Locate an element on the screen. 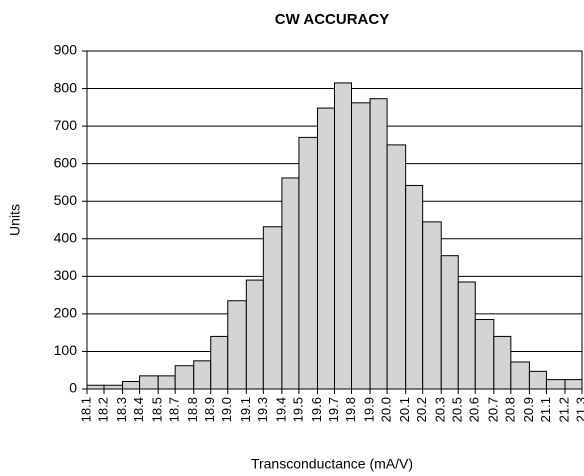 This screenshot has height=476, width=584. y-axis-label: Units is located at coordinates (15, 220).